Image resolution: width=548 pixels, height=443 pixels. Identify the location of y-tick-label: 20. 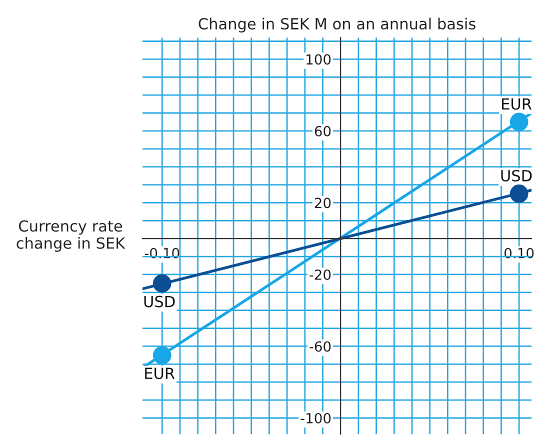
(322, 203).